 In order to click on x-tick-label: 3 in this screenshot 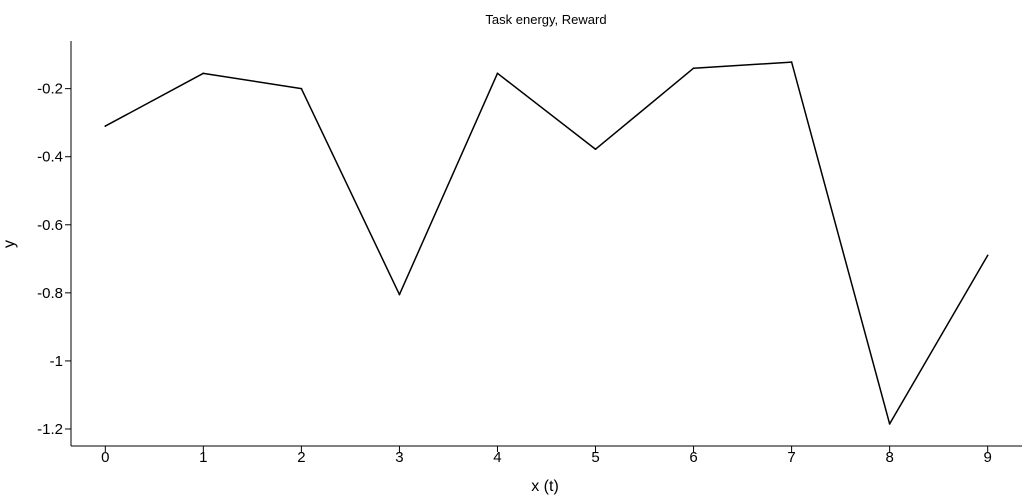, I will do `click(399, 457)`.